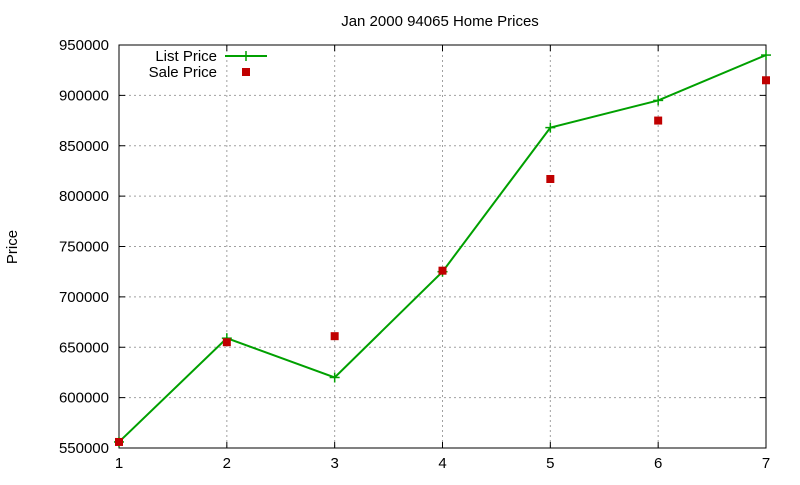  What do you see at coordinates (84, 398) in the screenshot?
I see `y-tick-label: 600000` at bounding box center [84, 398].